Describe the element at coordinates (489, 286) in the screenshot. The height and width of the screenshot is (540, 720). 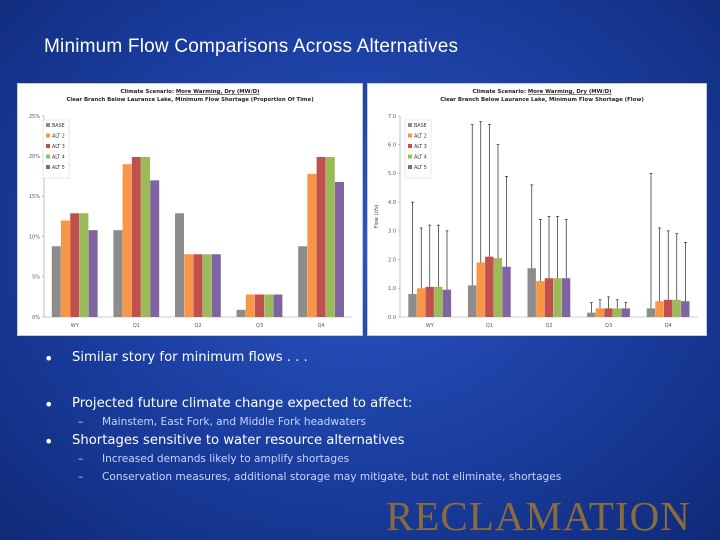
I see `bar-alt3-q1` at that location.